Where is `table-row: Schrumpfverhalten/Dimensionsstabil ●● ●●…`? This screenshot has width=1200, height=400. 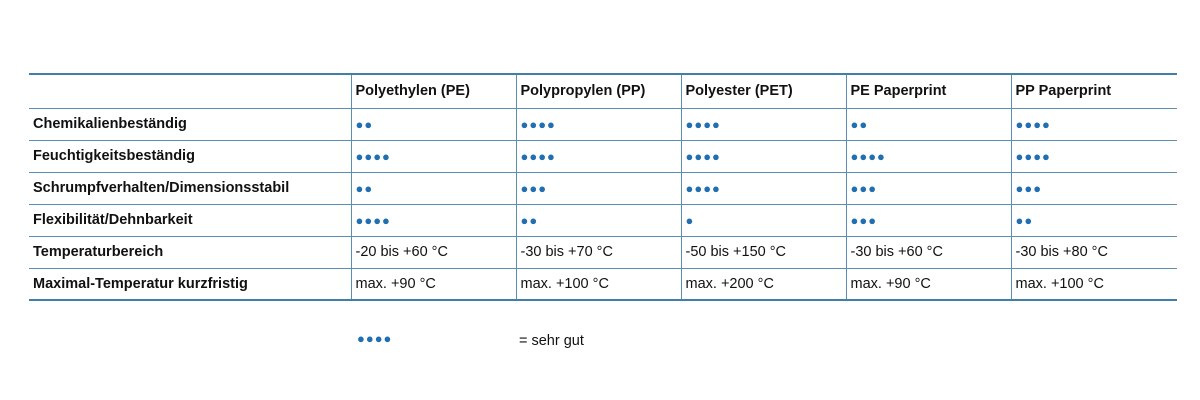
table-row: Schrumpfverhalten/Dimensionsstabil ●● ●●… is located at coordinates (603, 188).